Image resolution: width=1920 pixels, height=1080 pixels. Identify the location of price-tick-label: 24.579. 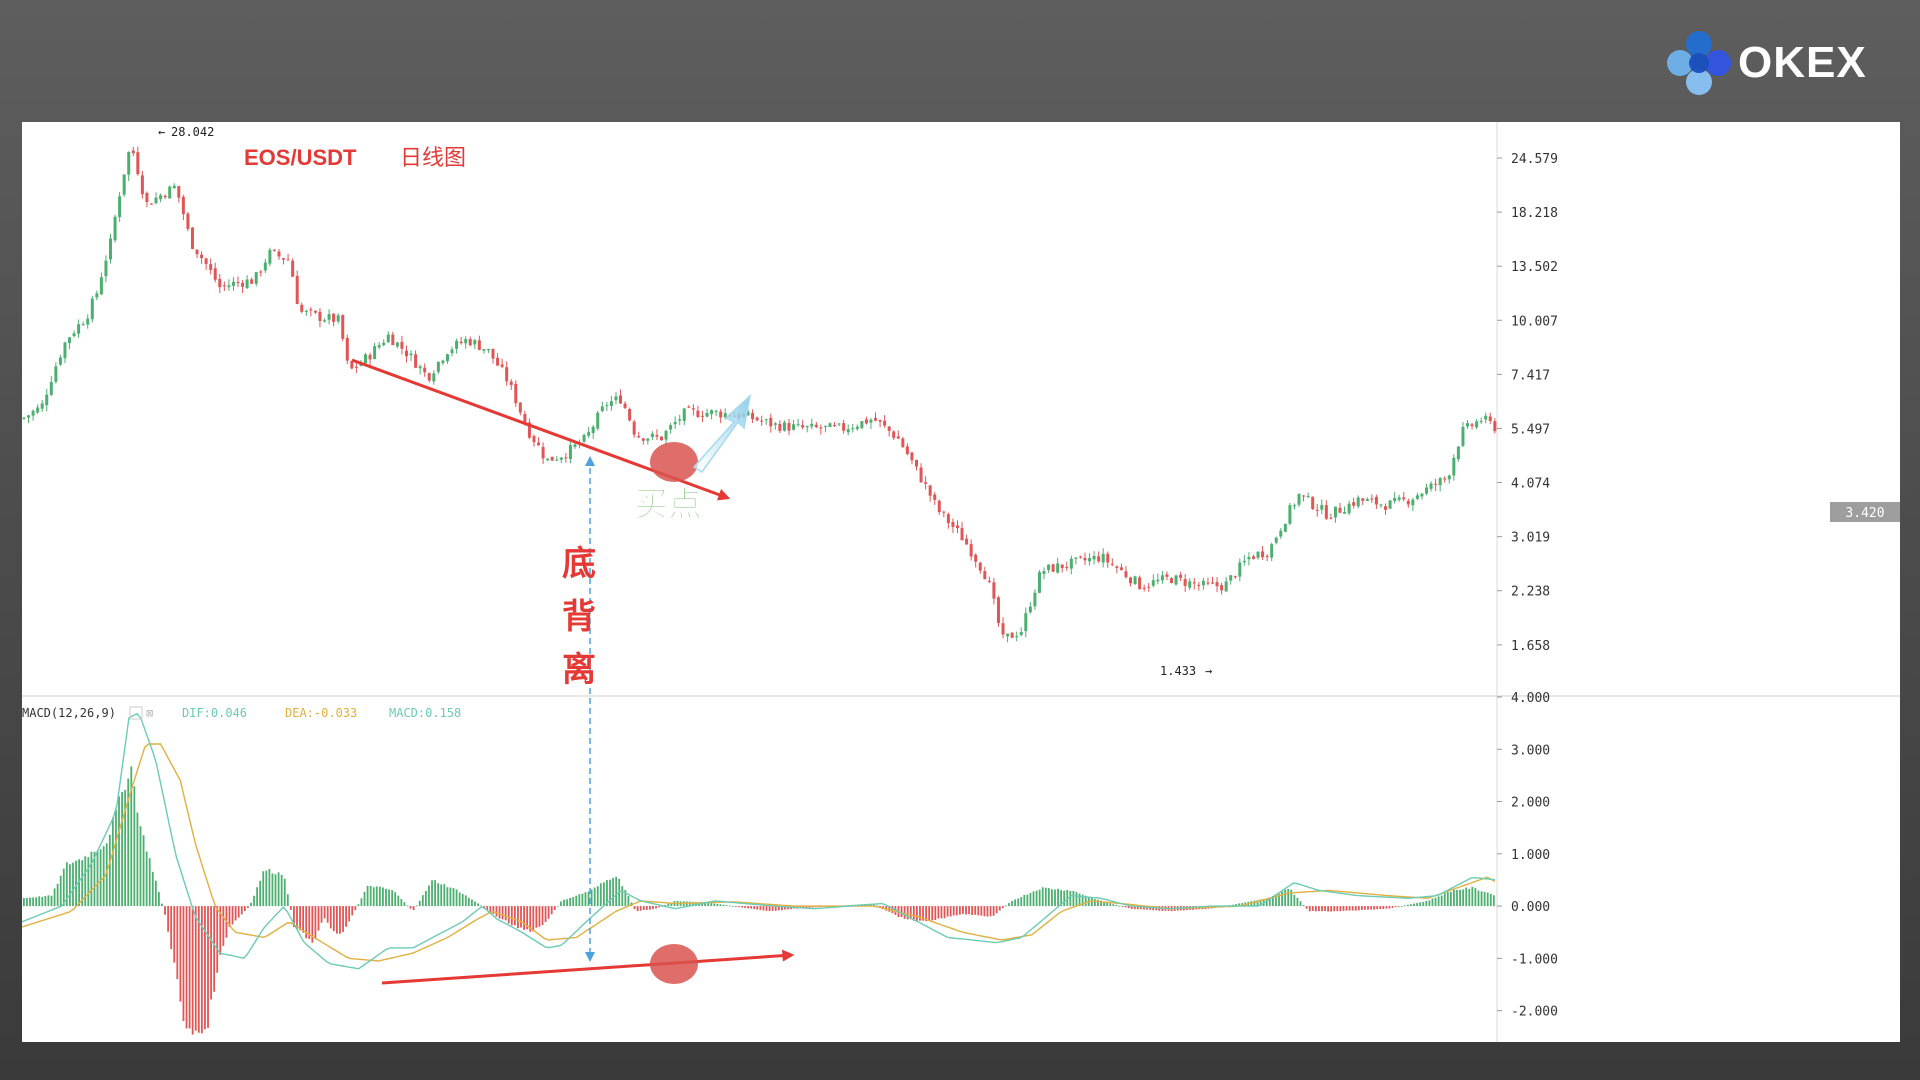
(1534, 159).